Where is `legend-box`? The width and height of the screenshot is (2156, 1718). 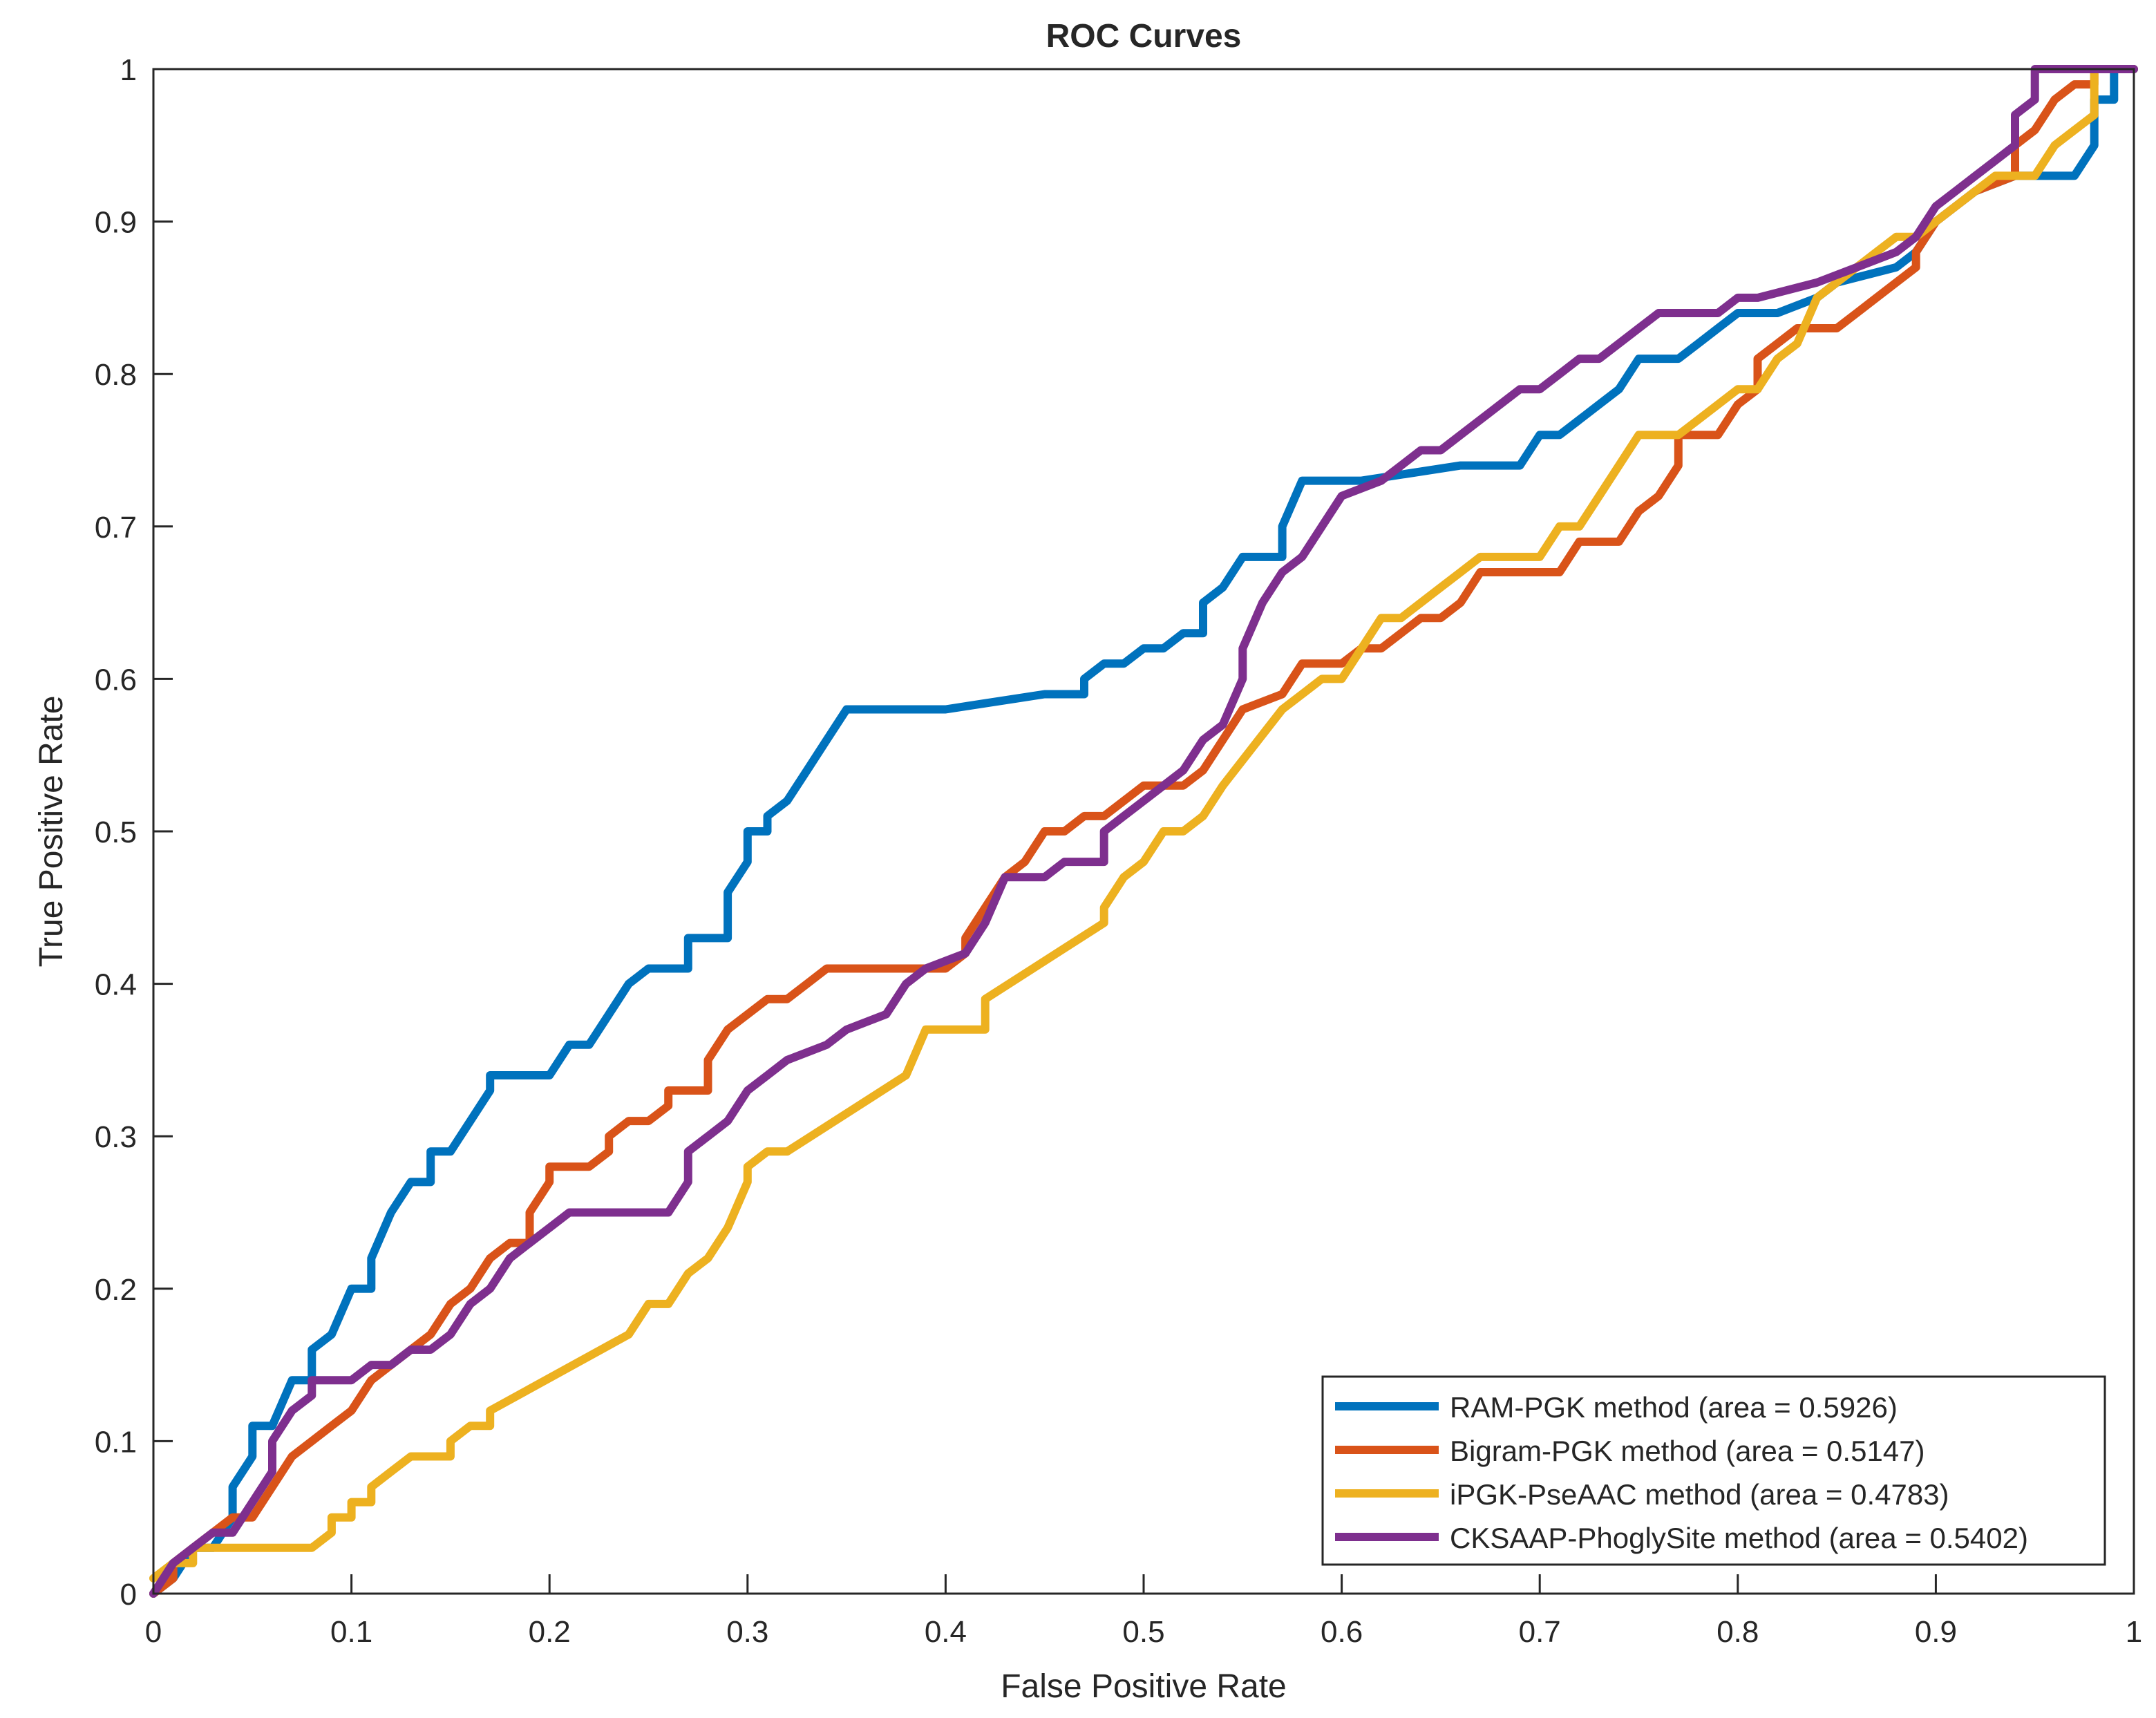 legend-box is located at coordinates (1713, 1470).